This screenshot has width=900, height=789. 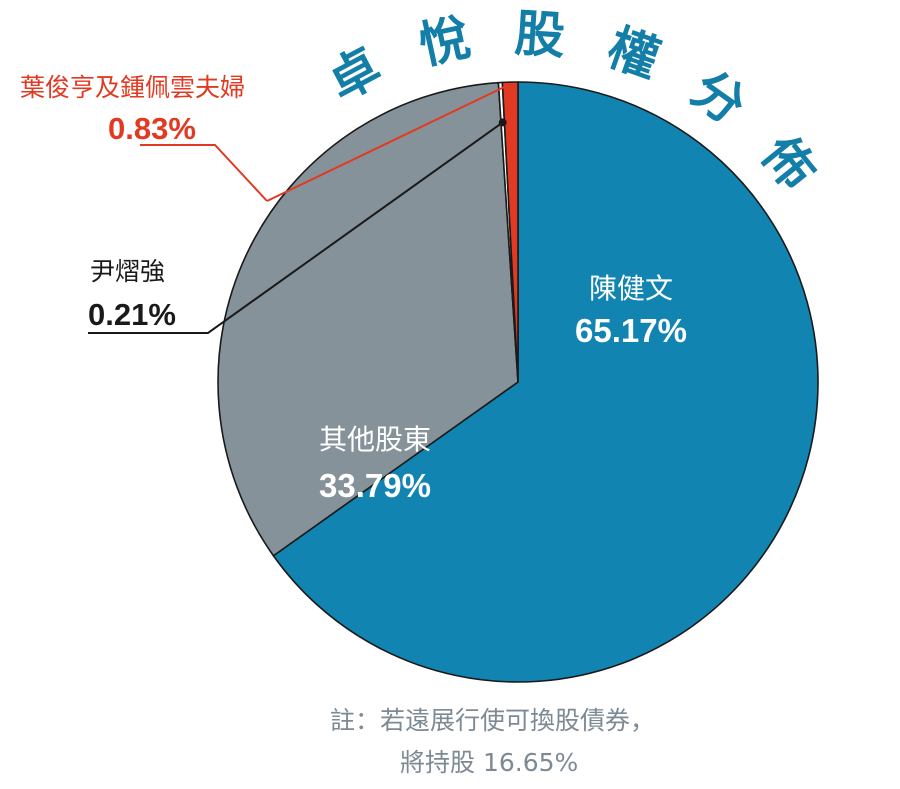 What do you see at coordinates (718, 97) in the screenshot?
I see `chart-title-char: 分` at bounding box center [718, 97].